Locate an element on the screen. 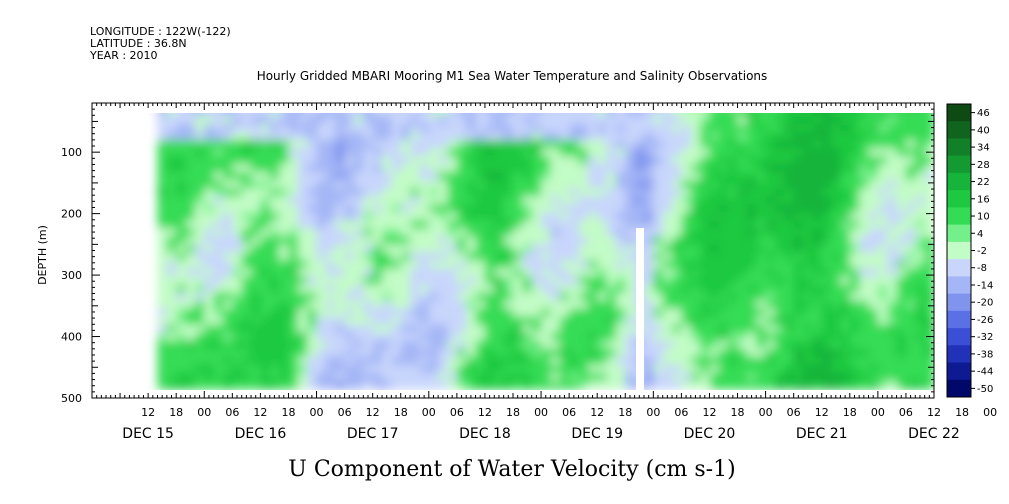  colorbar-label: -2 is located at coordinates (982, 251).